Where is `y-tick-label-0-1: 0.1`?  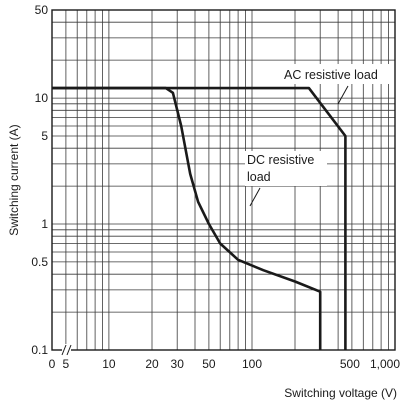
y-tick-label-0-1: 0.1 is located at coordinates (39, 350).